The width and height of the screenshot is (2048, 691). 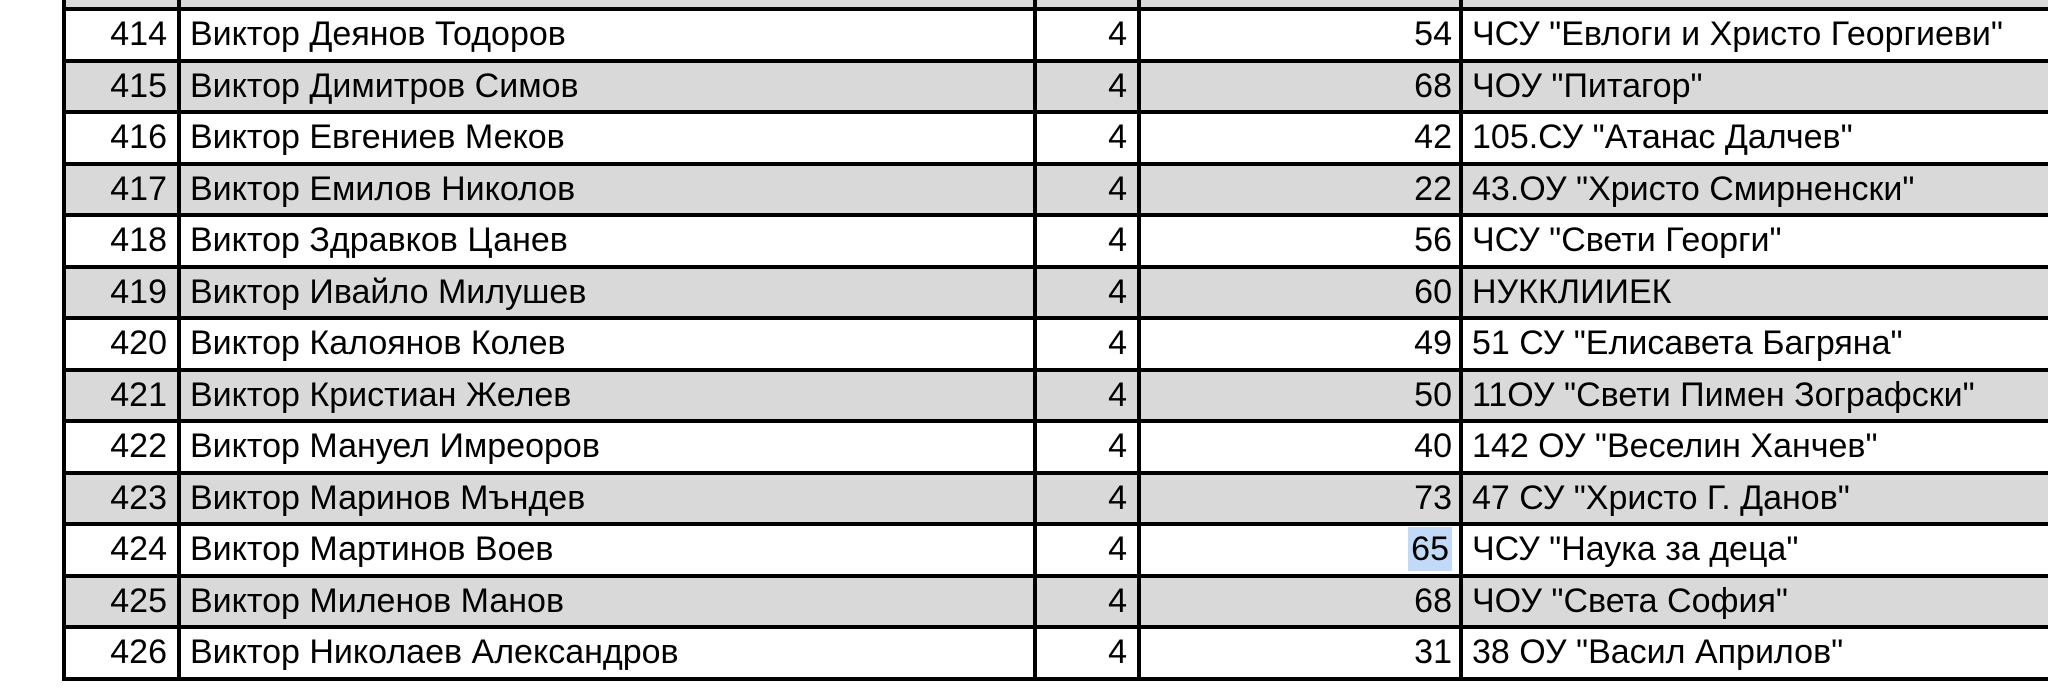 I want to click on score-value: 60, so click(x=1433, y=291).